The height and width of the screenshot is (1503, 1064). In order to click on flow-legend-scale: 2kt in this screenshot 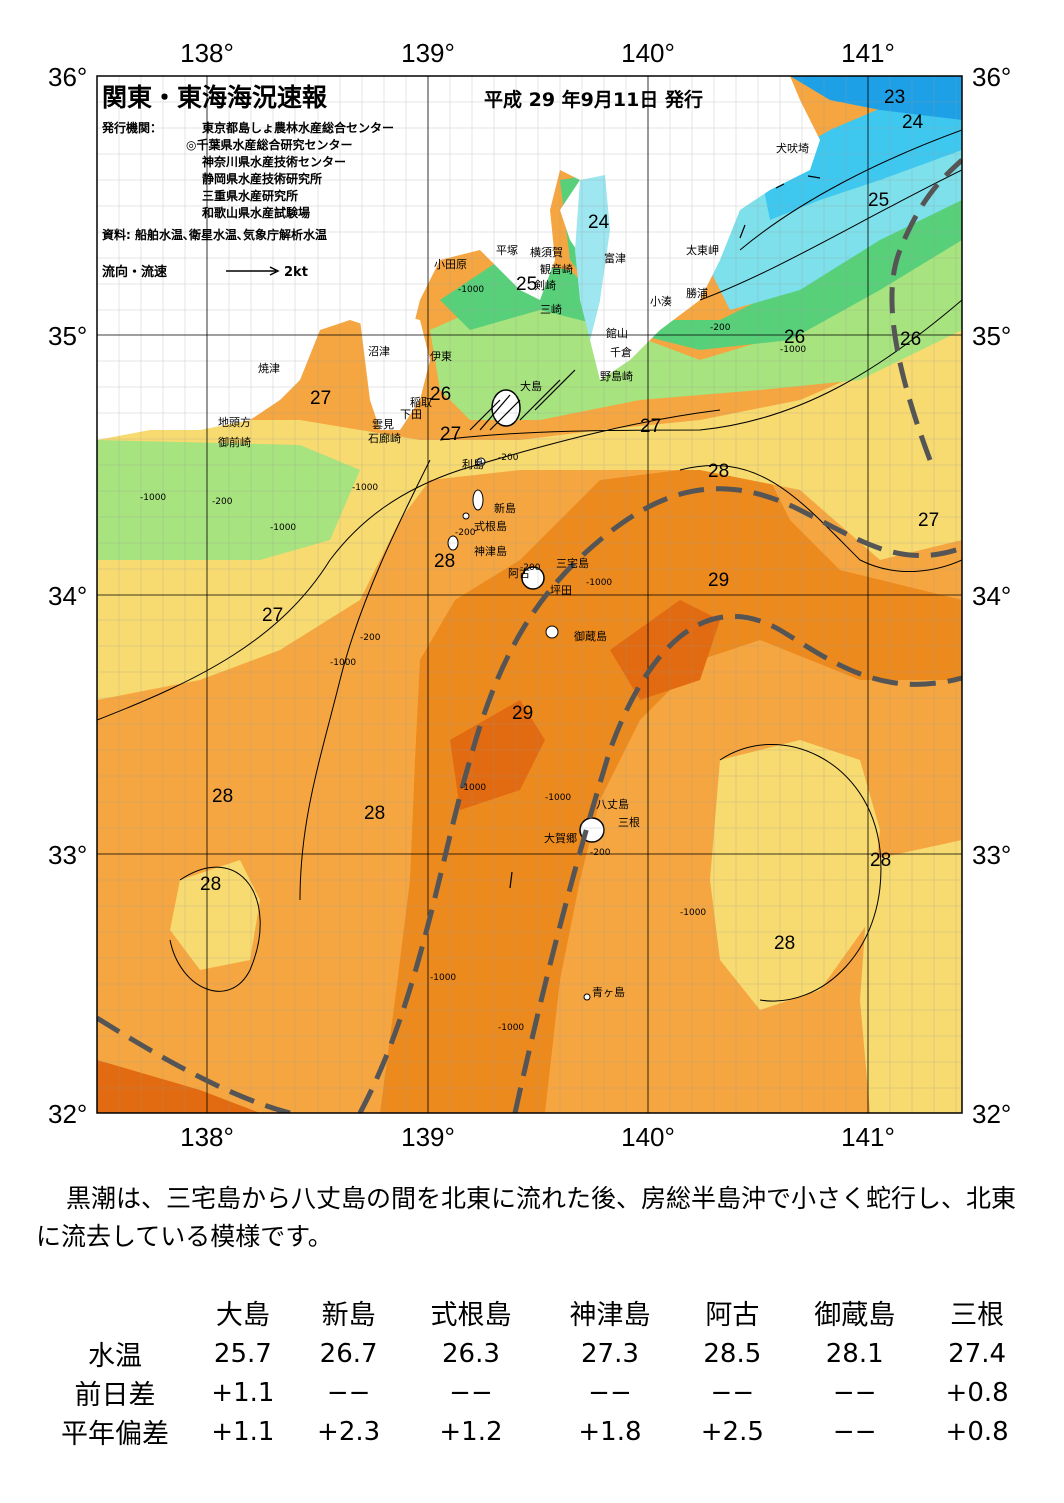, I will do `click(296, 272)`.